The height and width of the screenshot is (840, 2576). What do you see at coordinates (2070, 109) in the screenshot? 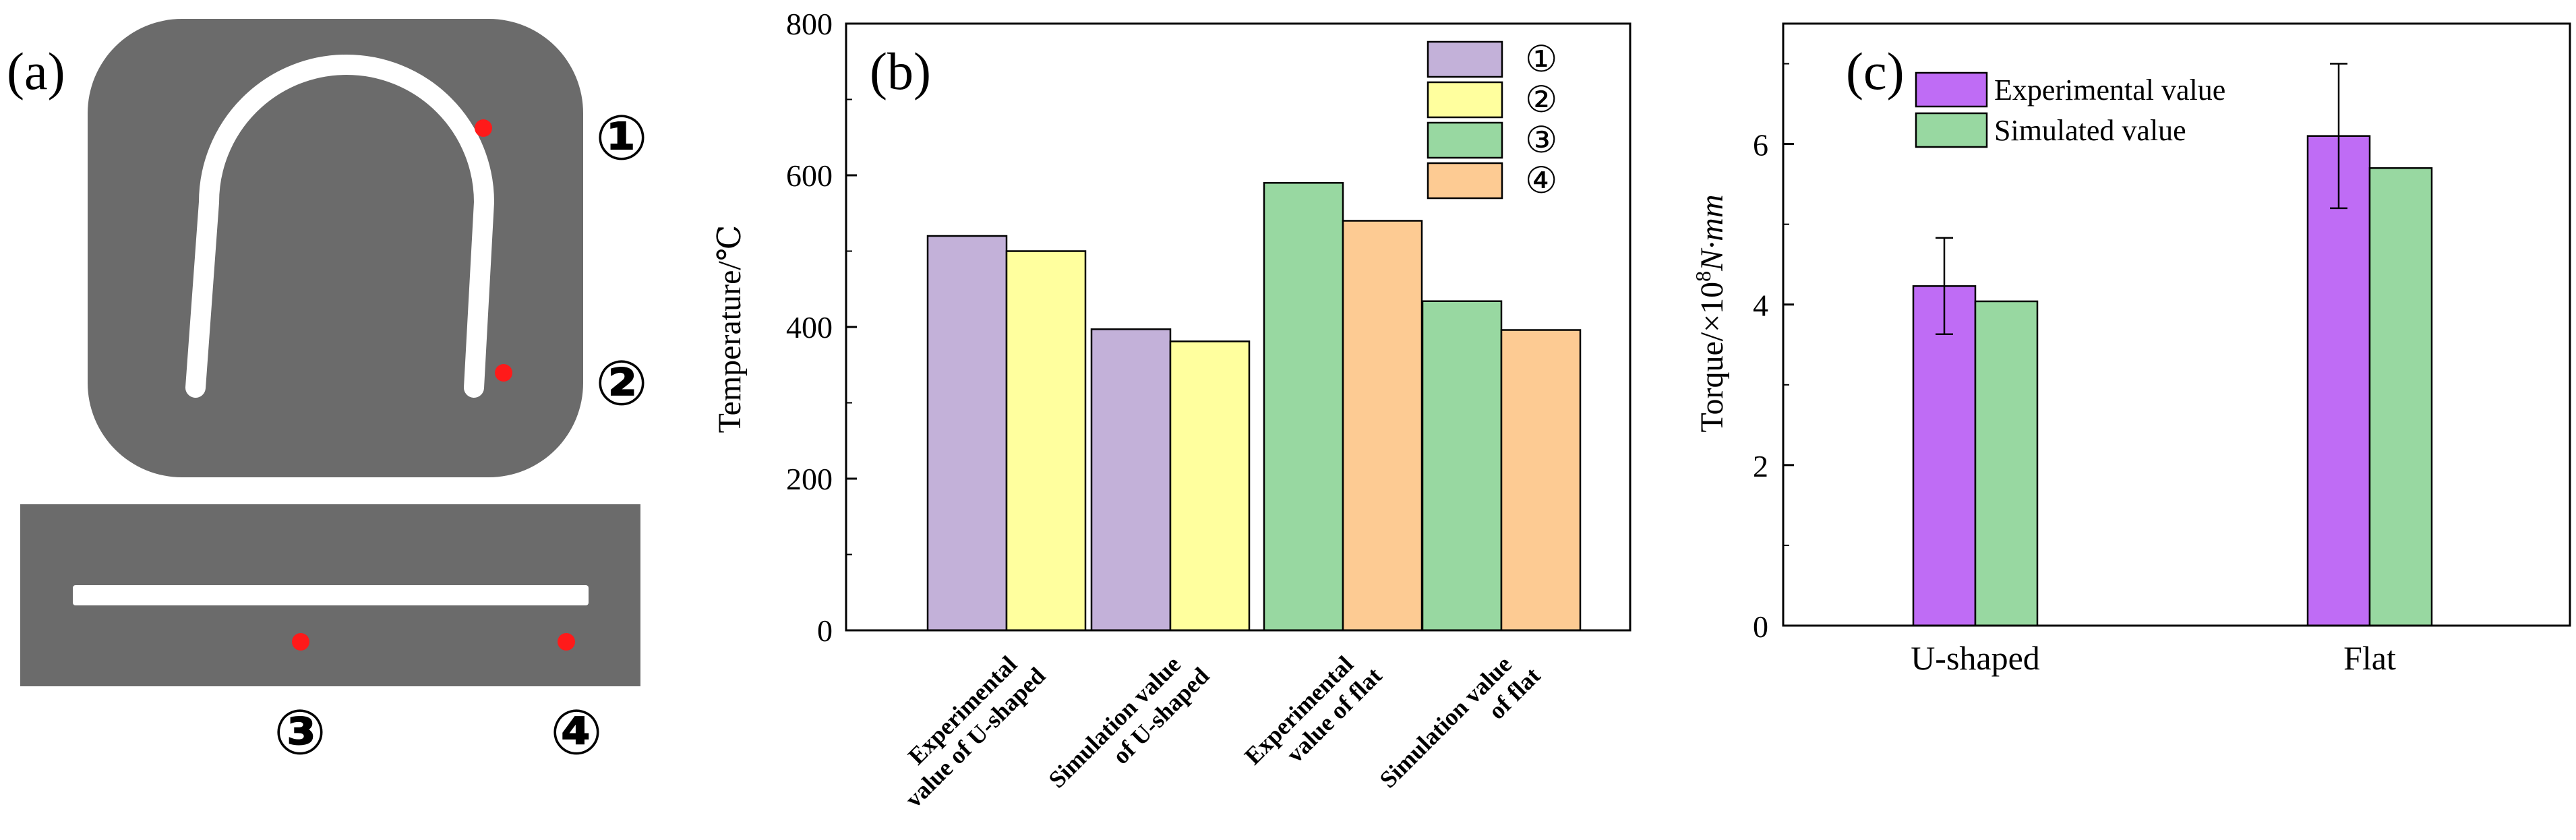
I see `c-legend: Experimental value Simulated value` at bounding box center [2070, 109].